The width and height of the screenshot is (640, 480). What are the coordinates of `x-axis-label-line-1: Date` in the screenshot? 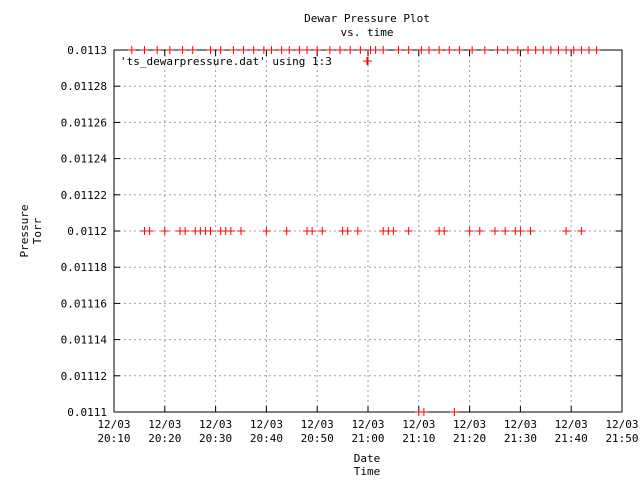 It's located at (367, 458).